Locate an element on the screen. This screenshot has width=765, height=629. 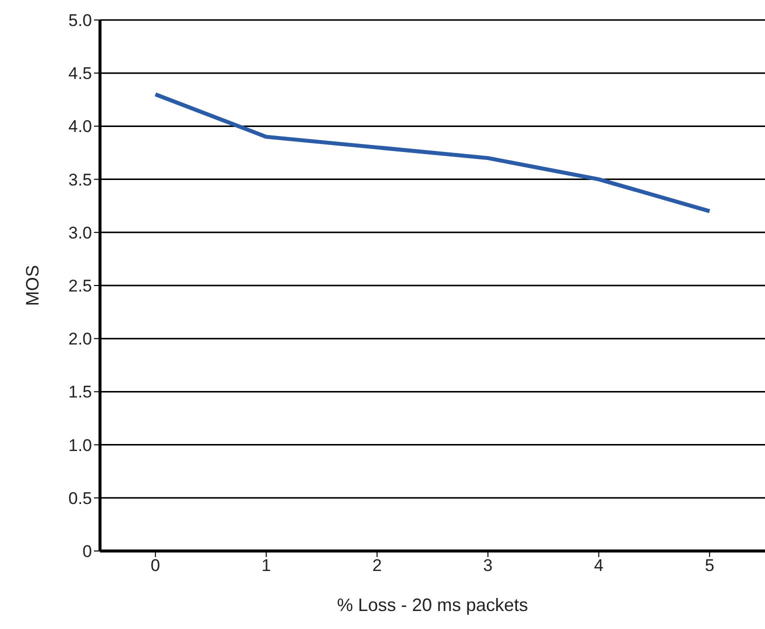
x-tick-label: 3 is located at coordinates (488, 566).